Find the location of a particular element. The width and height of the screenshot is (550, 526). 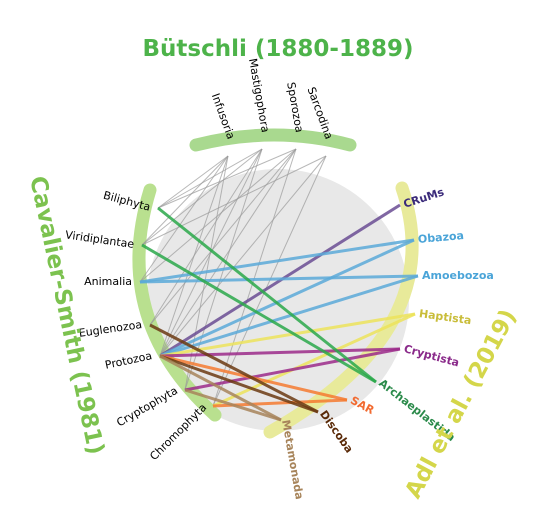

group-title: Cavalier-Smith (1981) is located at coordinates (66, 315).